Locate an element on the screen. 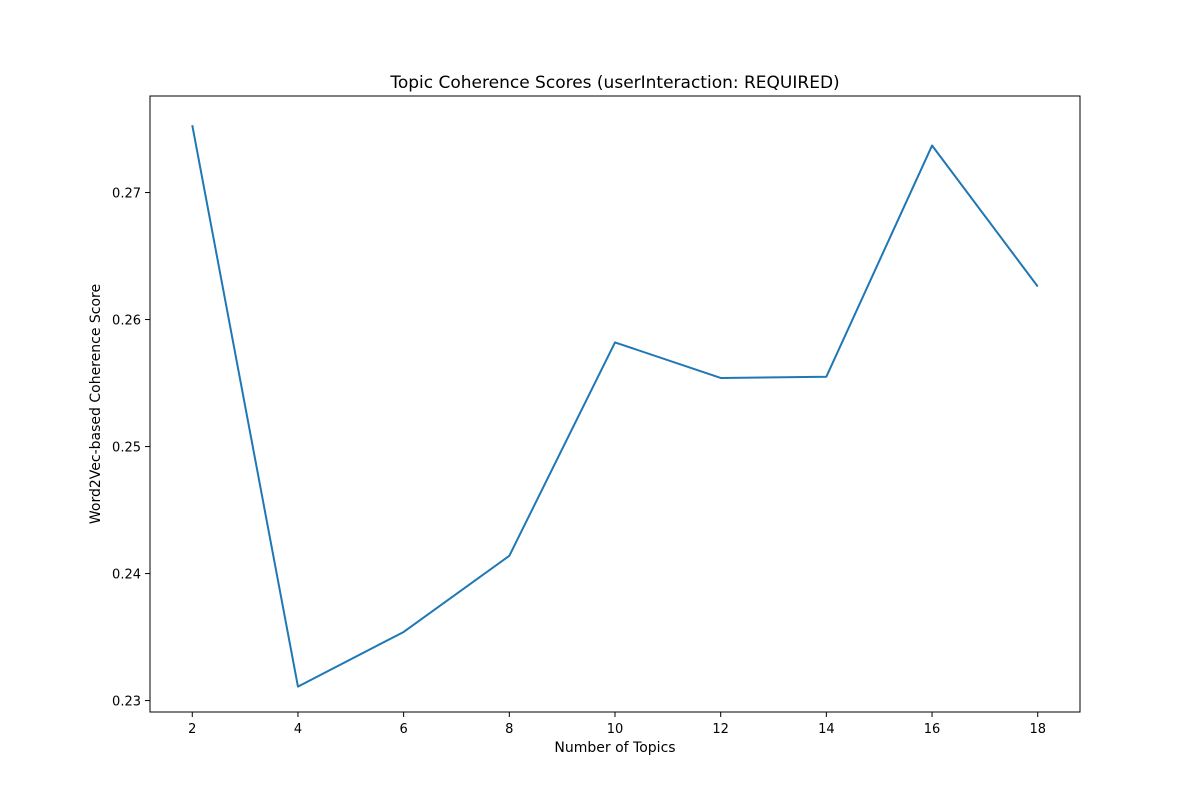 This screenshot has width=1200, height=800. x-tick-label: 4 is located at coordinates (298, 729).